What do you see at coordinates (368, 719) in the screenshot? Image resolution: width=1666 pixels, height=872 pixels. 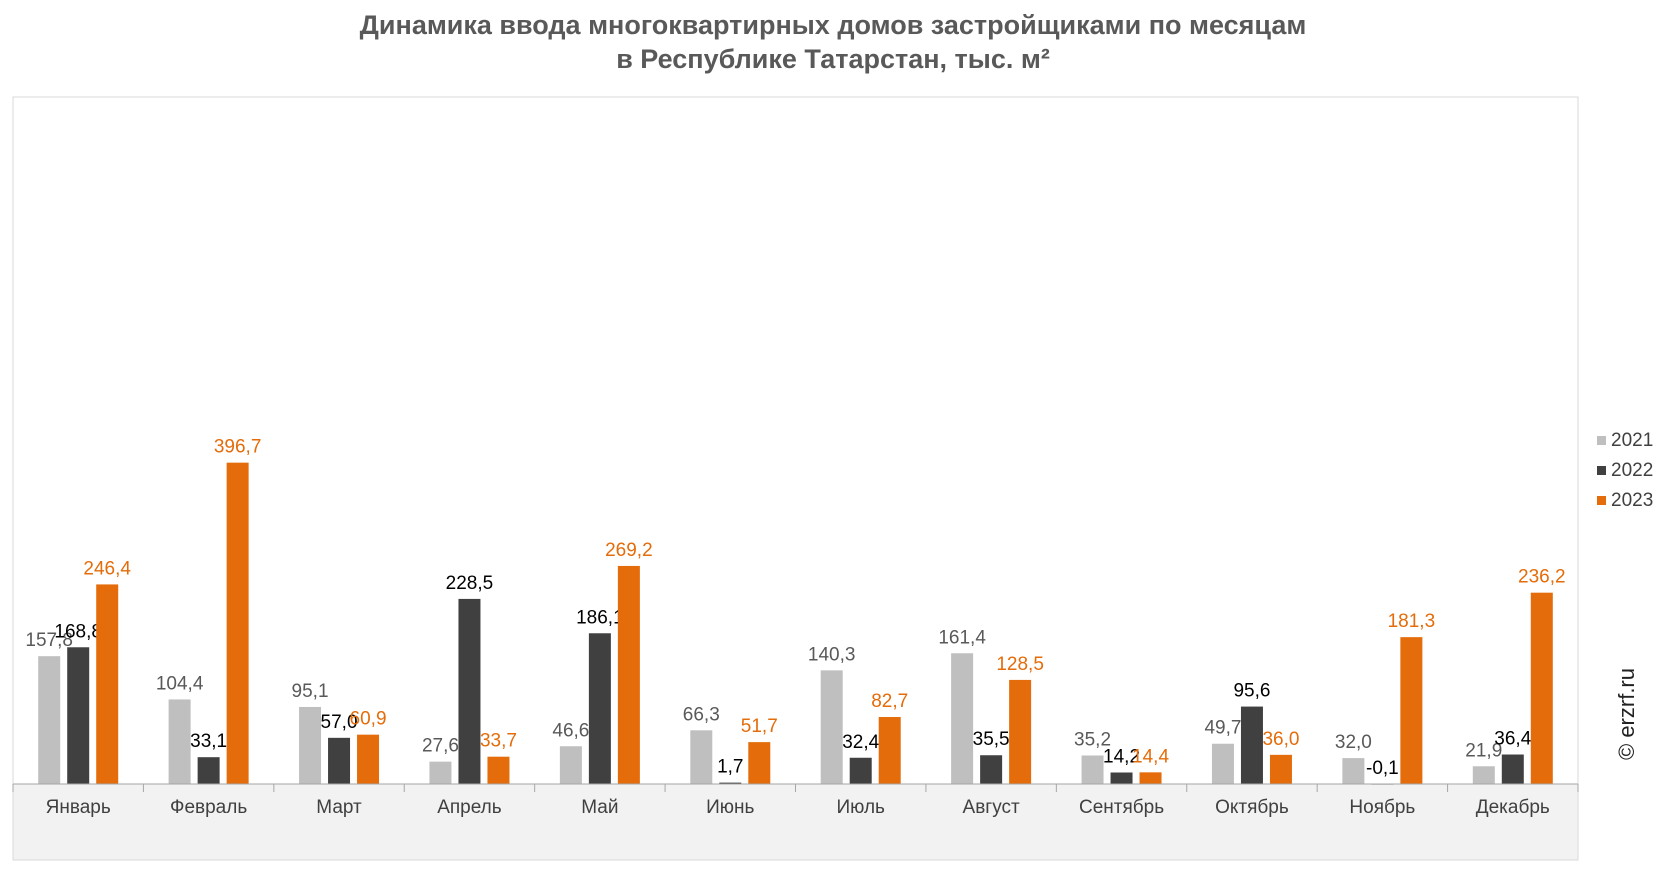 I see `data-label-2023: 60,9` at bounding box center [368, 719].